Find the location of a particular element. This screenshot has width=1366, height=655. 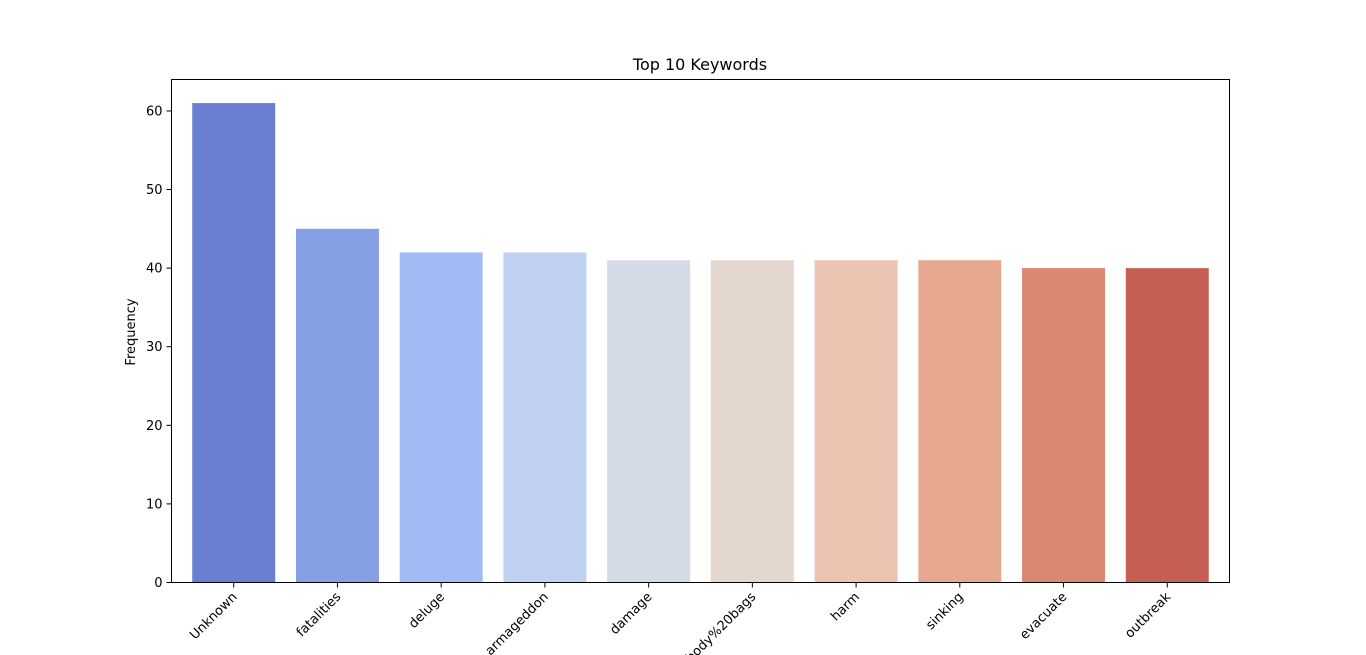

y-axis: 0 10 20 30 40 50 60 is located at coordinates (159, 347).